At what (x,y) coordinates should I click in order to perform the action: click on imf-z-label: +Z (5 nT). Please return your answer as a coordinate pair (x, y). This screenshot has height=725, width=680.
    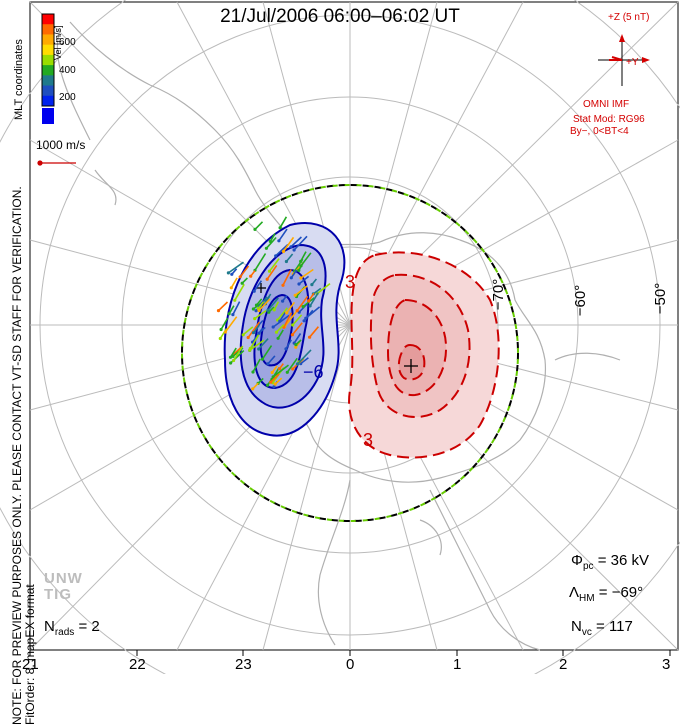
    Looking at the image, I should click on (629, 17).